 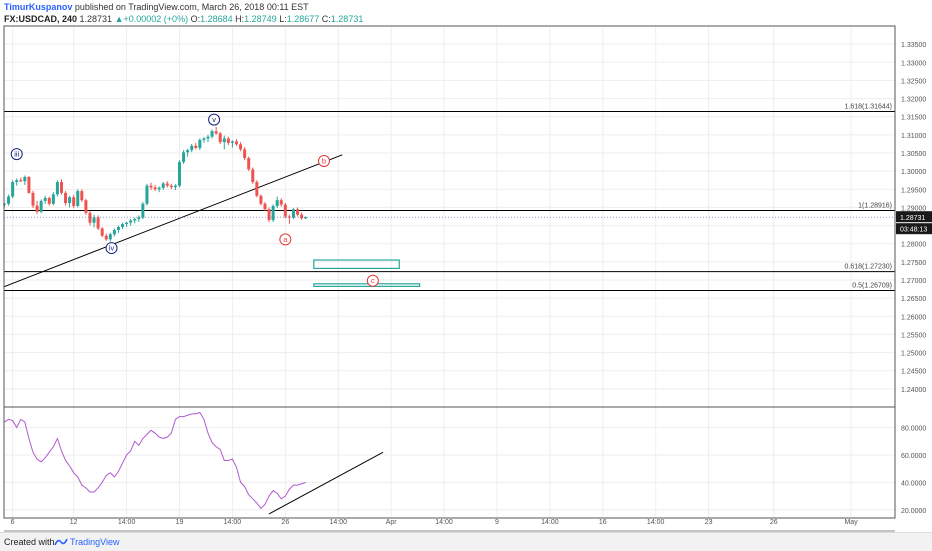 I want to click on wave-label: a, so click(x=285, y=239).